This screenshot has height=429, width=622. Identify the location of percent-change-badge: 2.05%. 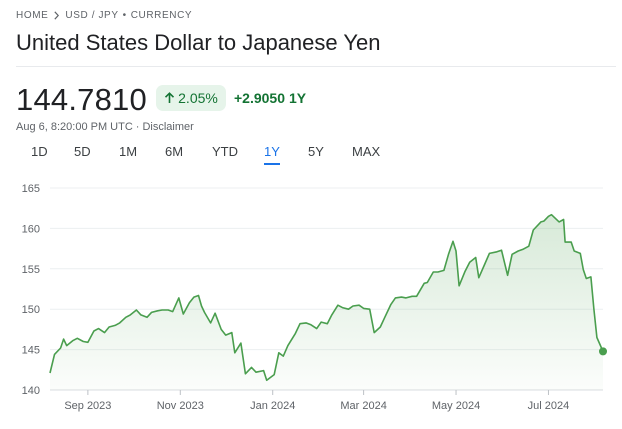
(191, 98).